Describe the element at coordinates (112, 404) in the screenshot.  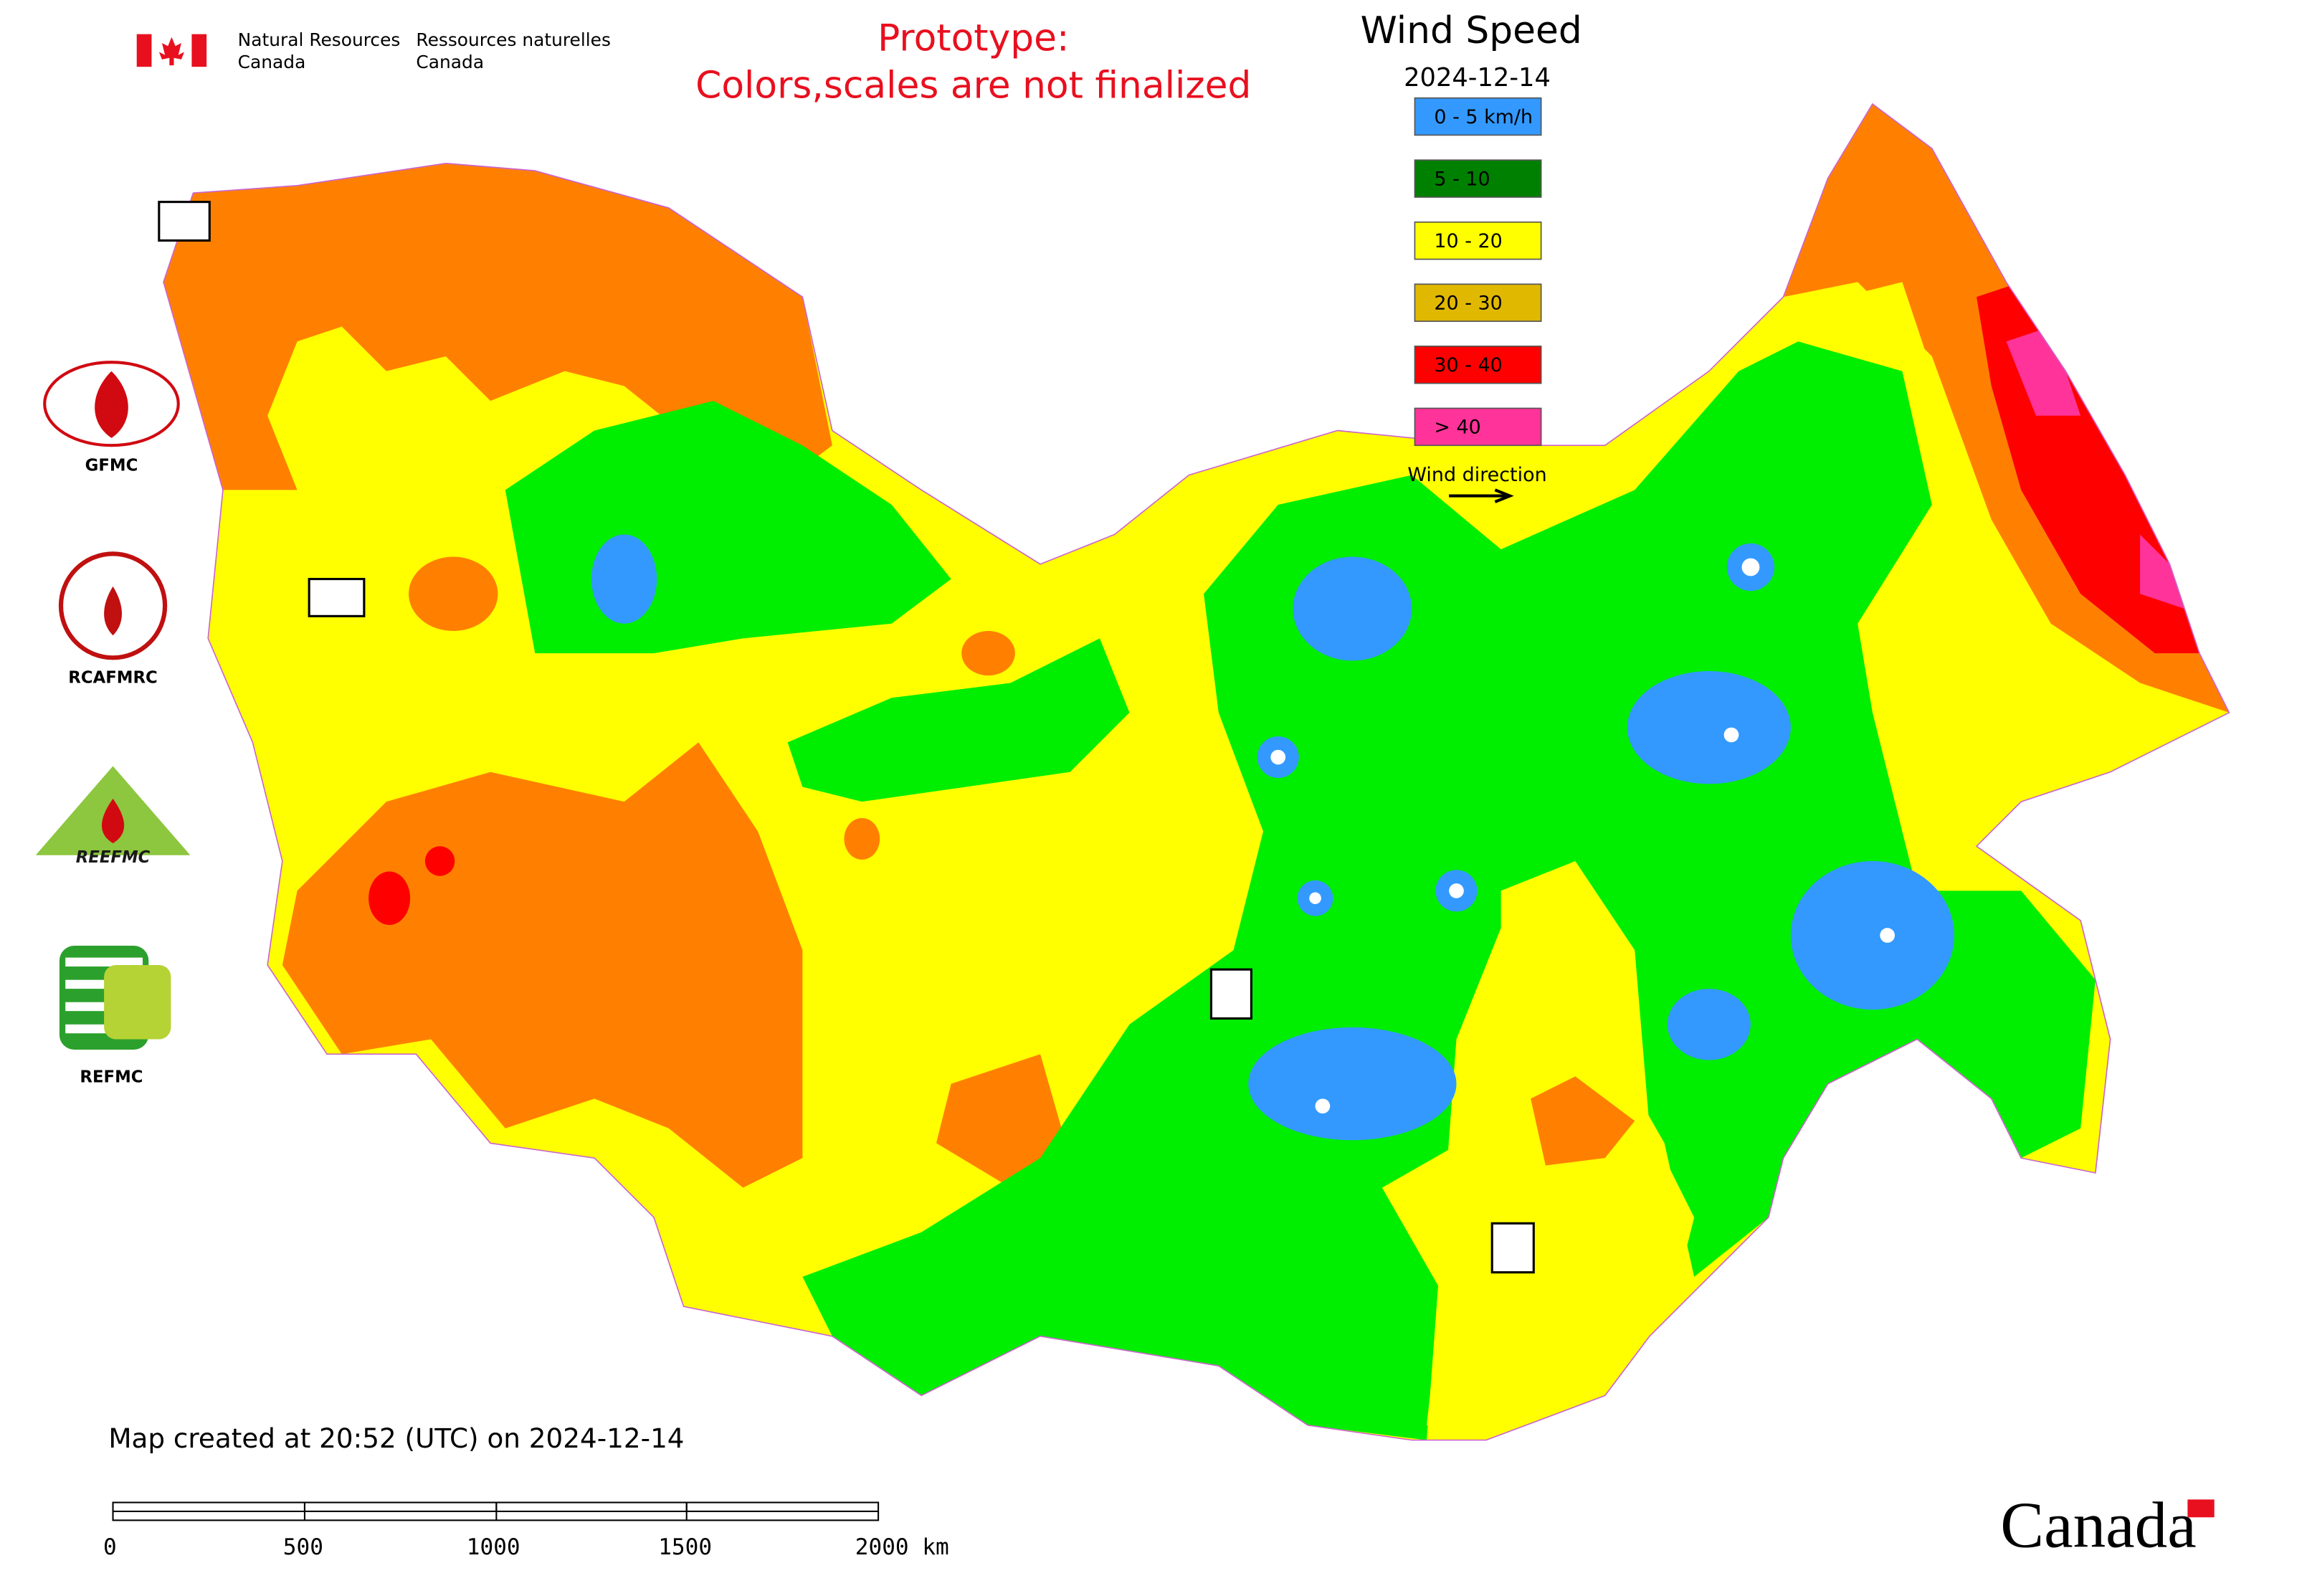
I see `gfmc-logo` at that location.